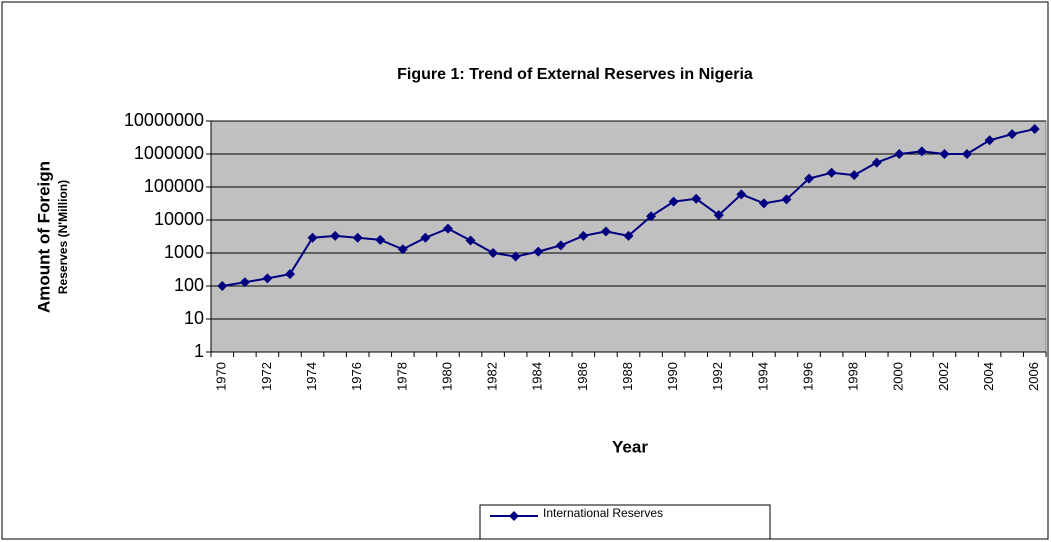 The height and width of the screenshot is (542, 1051). Describe the element at coordinates (762, 376) in the screenshot. I see `x-tick-label: 1994` at that location.